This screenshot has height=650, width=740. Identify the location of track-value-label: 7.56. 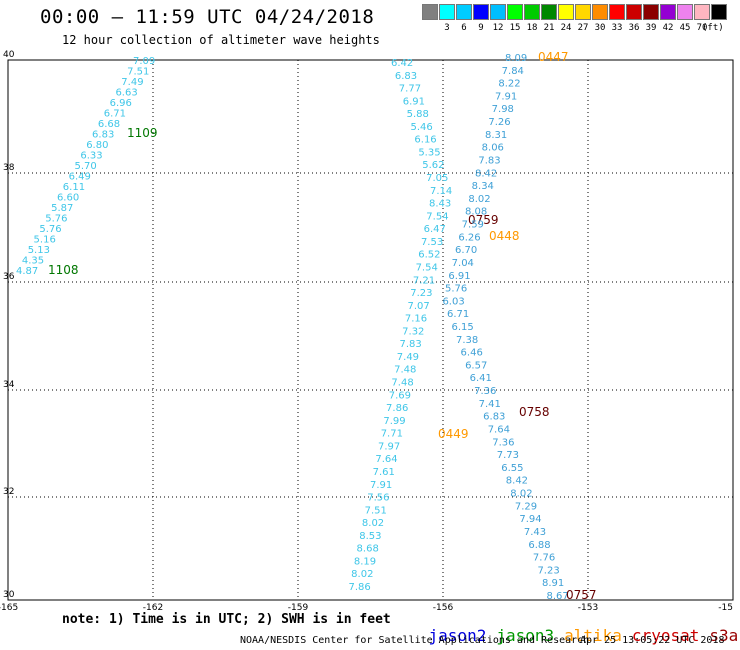
(378, 498).